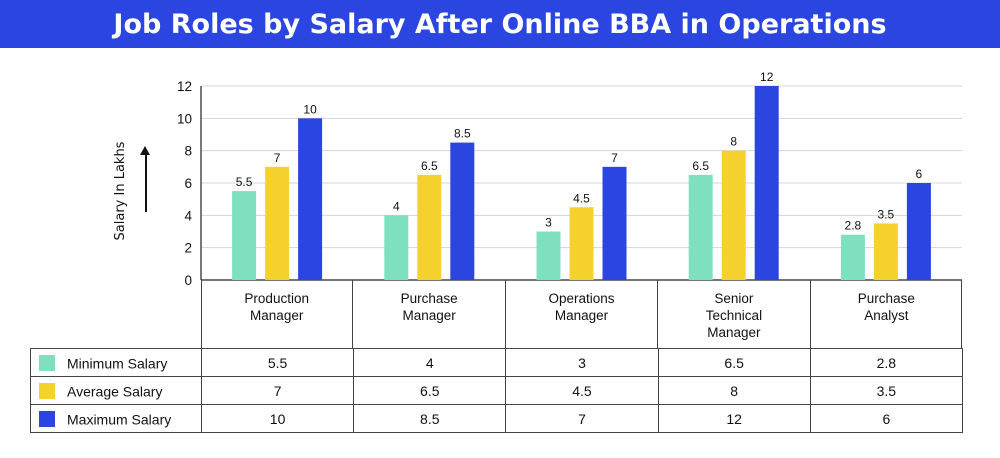  What do you see at coordinates (188, 280) in the screenshot?
I see `y-tick-label: 0` at bounding box center [188, 280].